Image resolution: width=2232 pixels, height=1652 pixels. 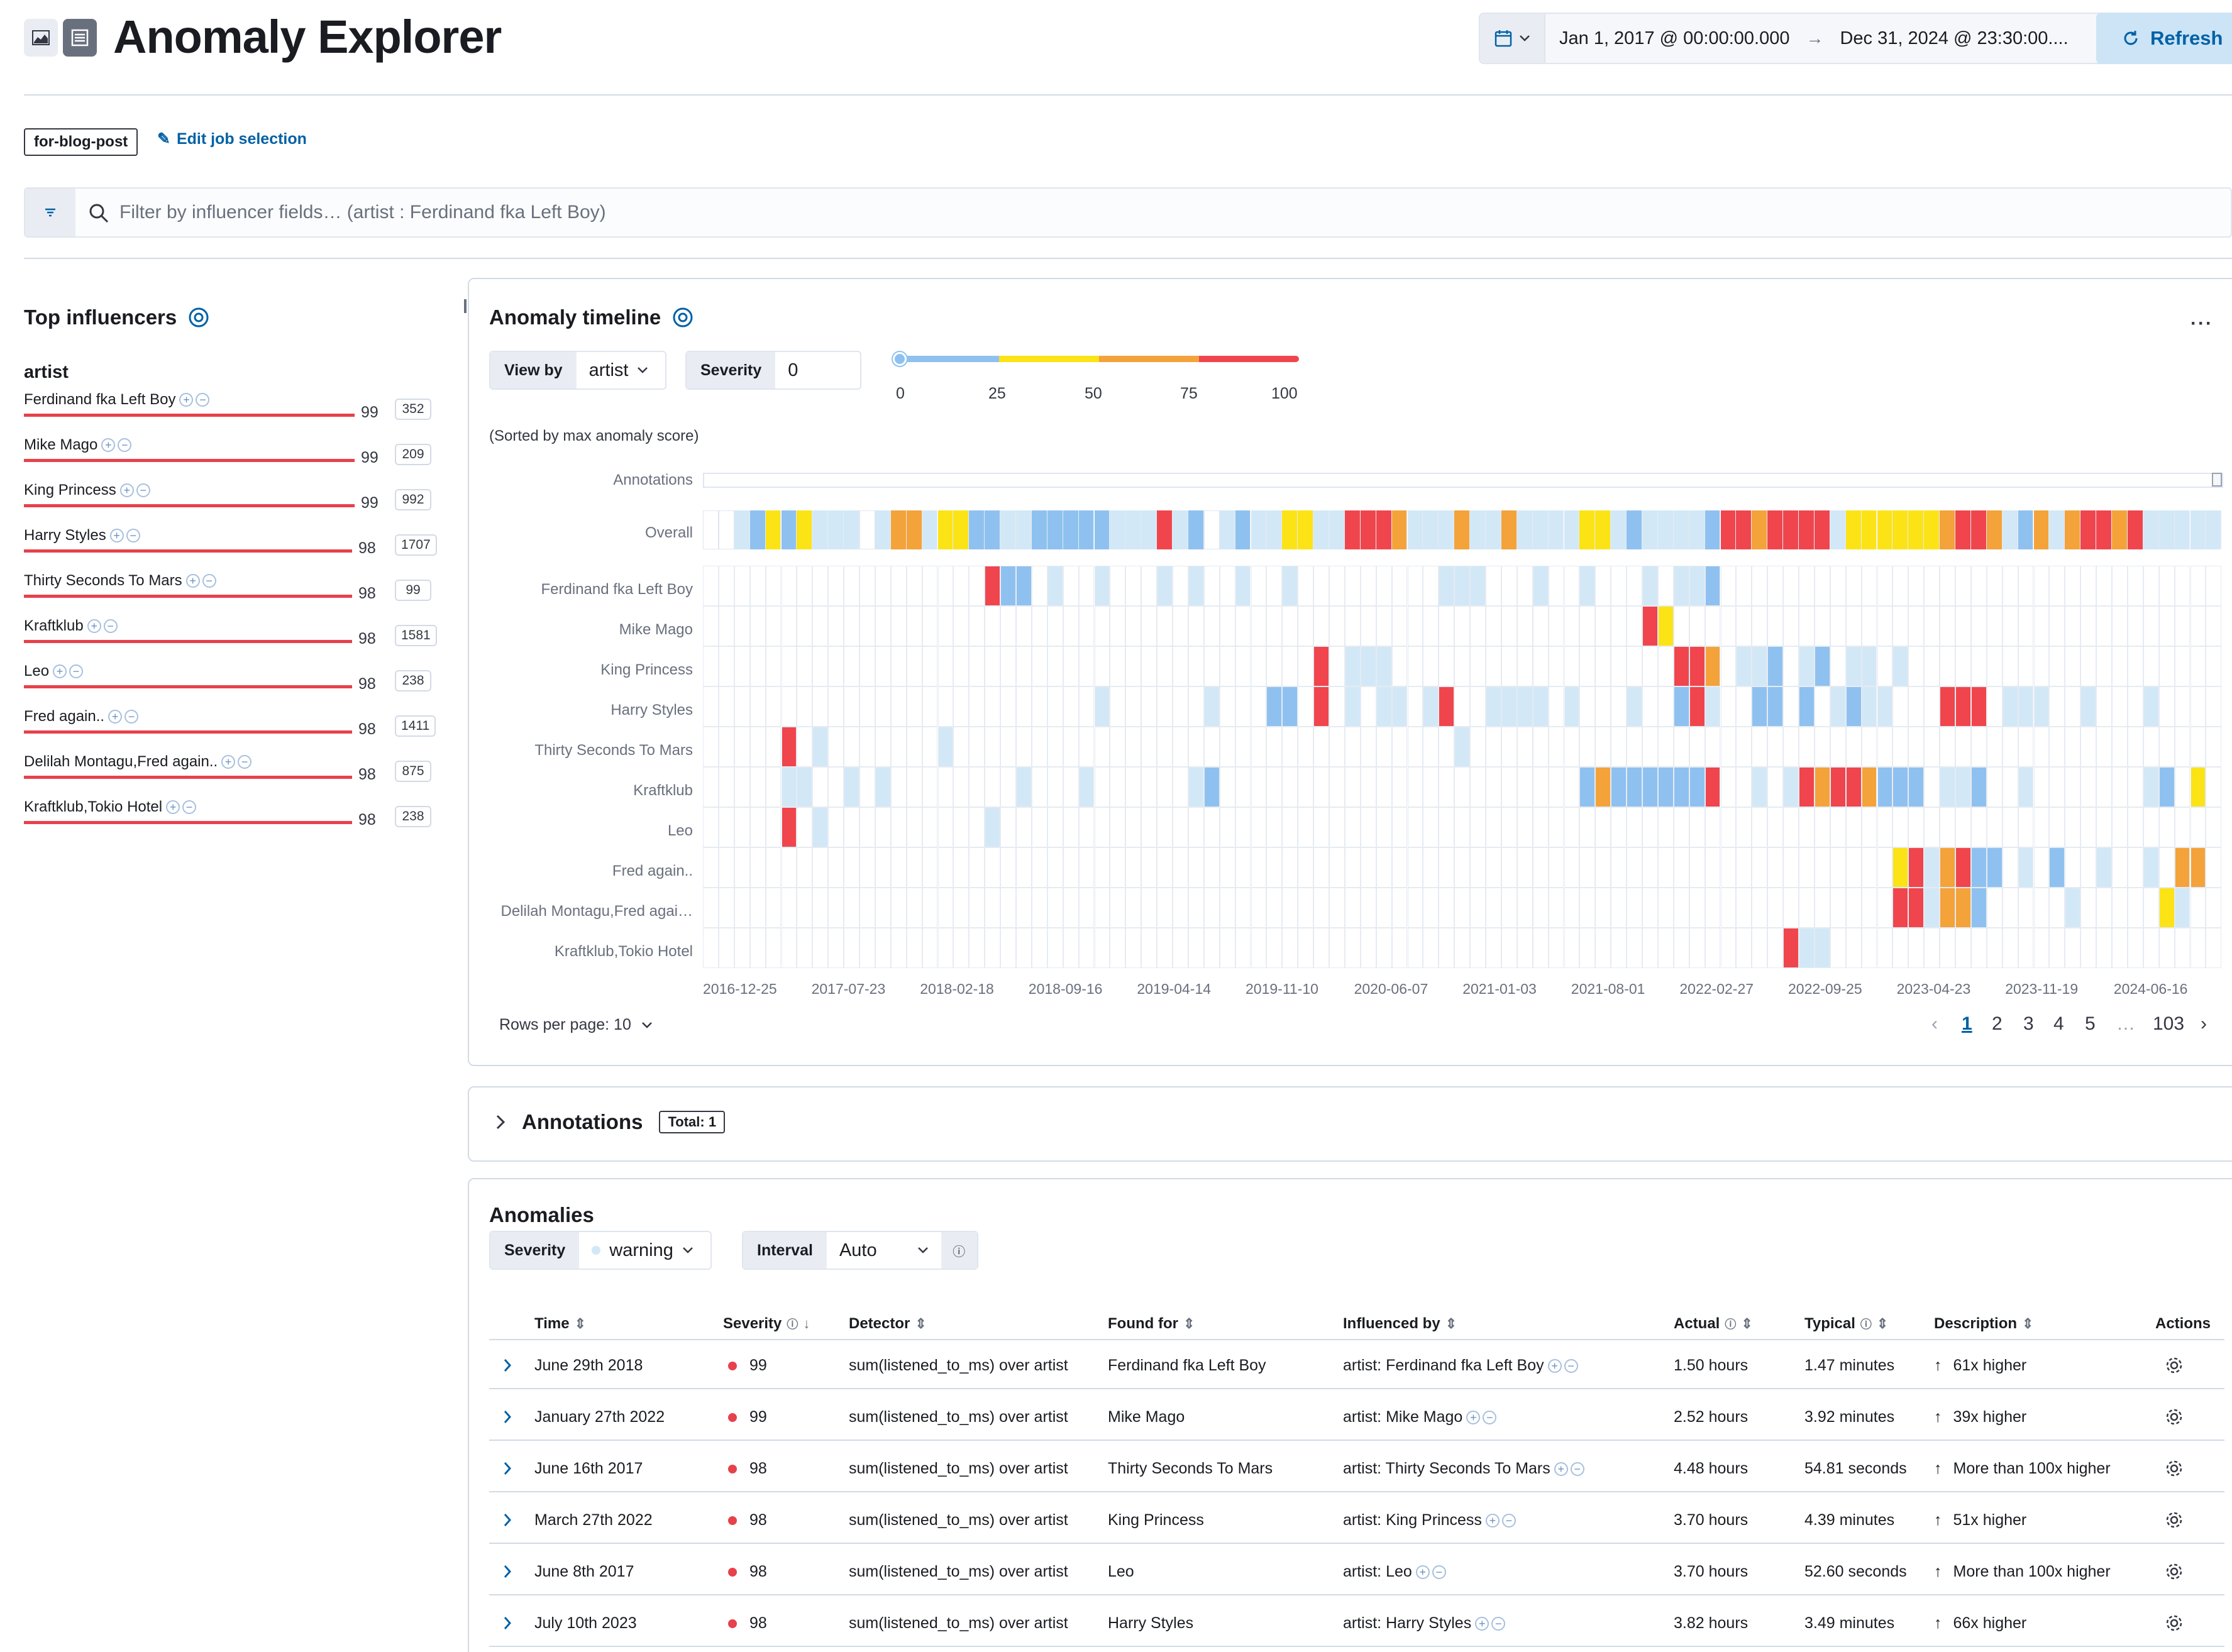 I want to click on add-filter-icon: +, so click(x=187, y=400).